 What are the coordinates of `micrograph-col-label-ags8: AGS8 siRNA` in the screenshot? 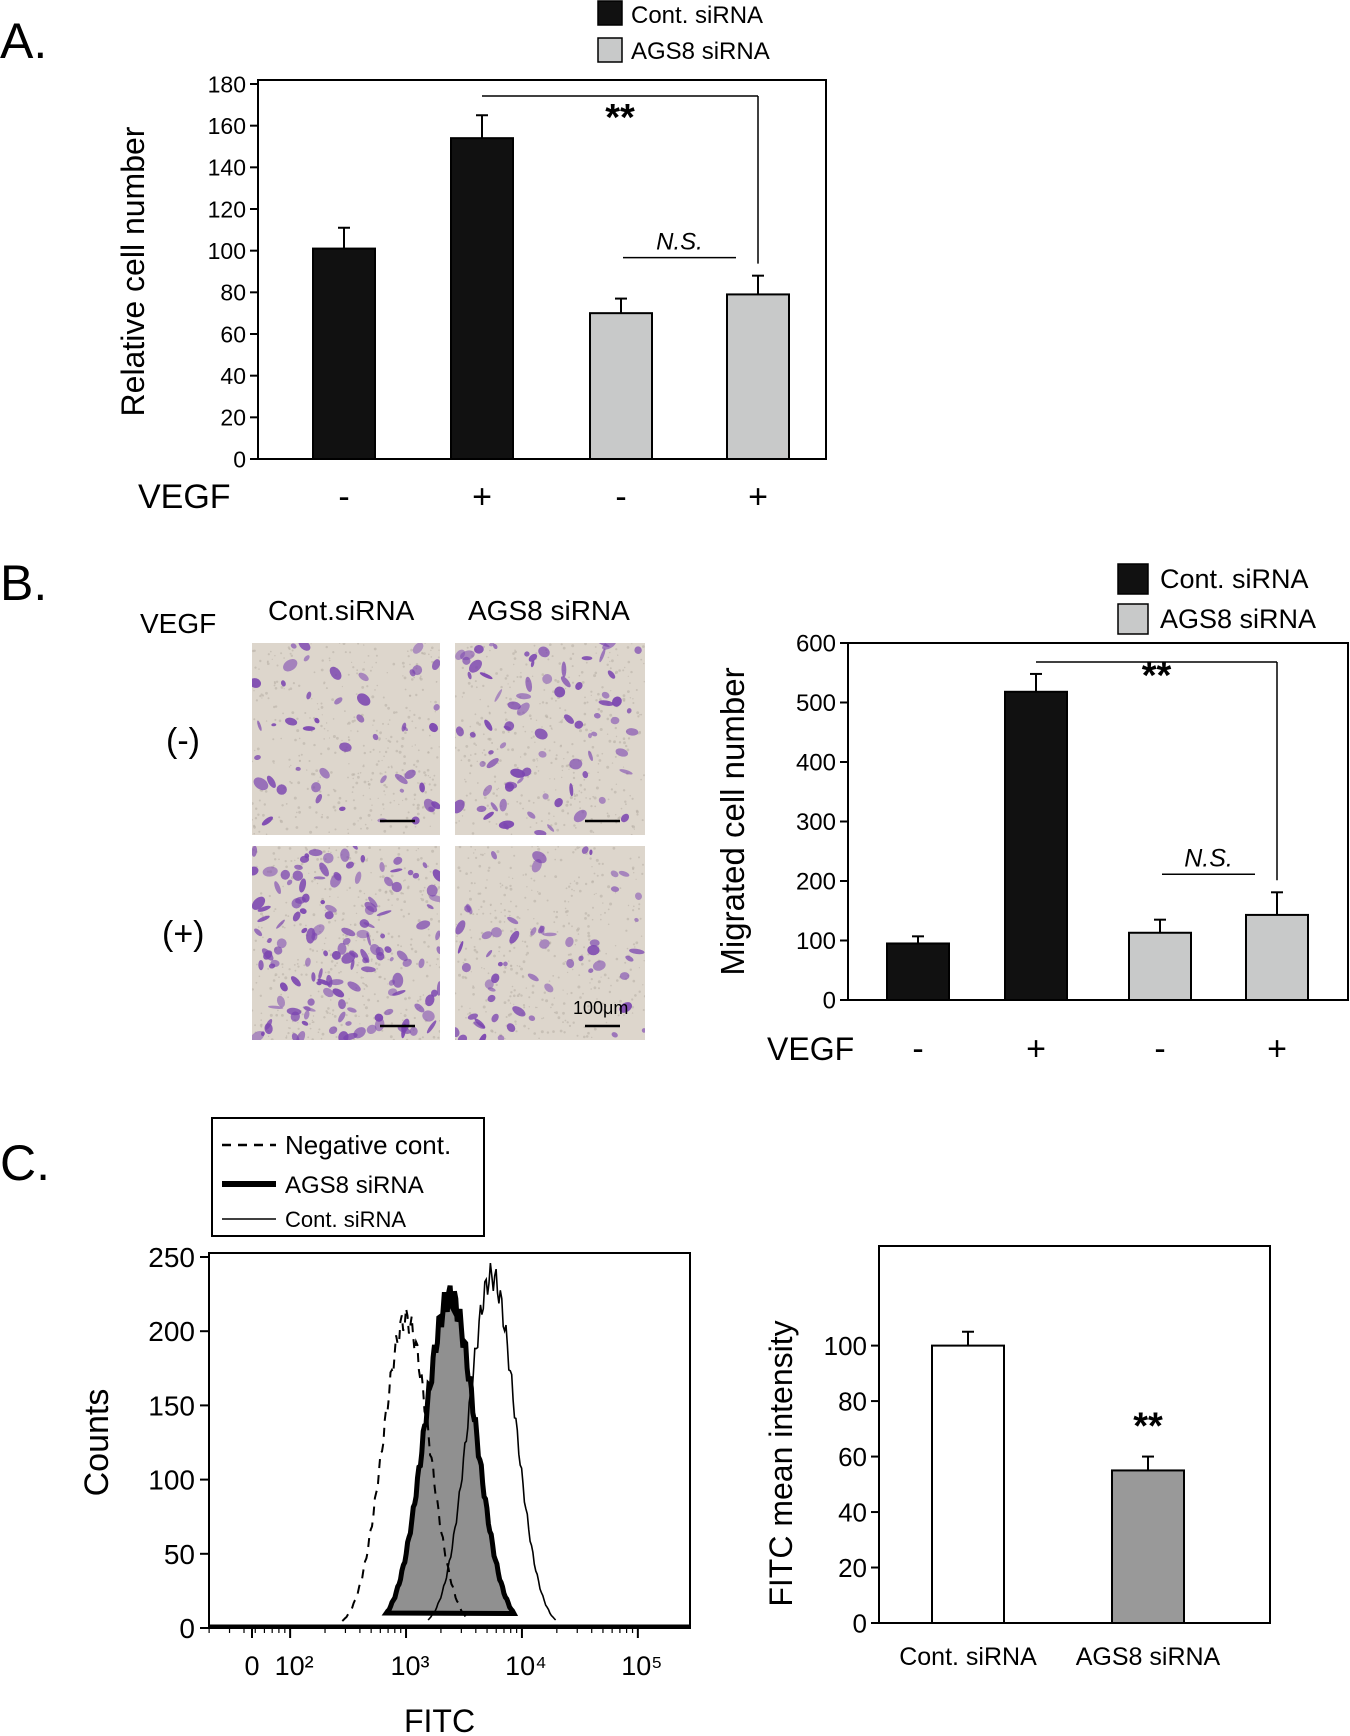 It's located at (549, 610).